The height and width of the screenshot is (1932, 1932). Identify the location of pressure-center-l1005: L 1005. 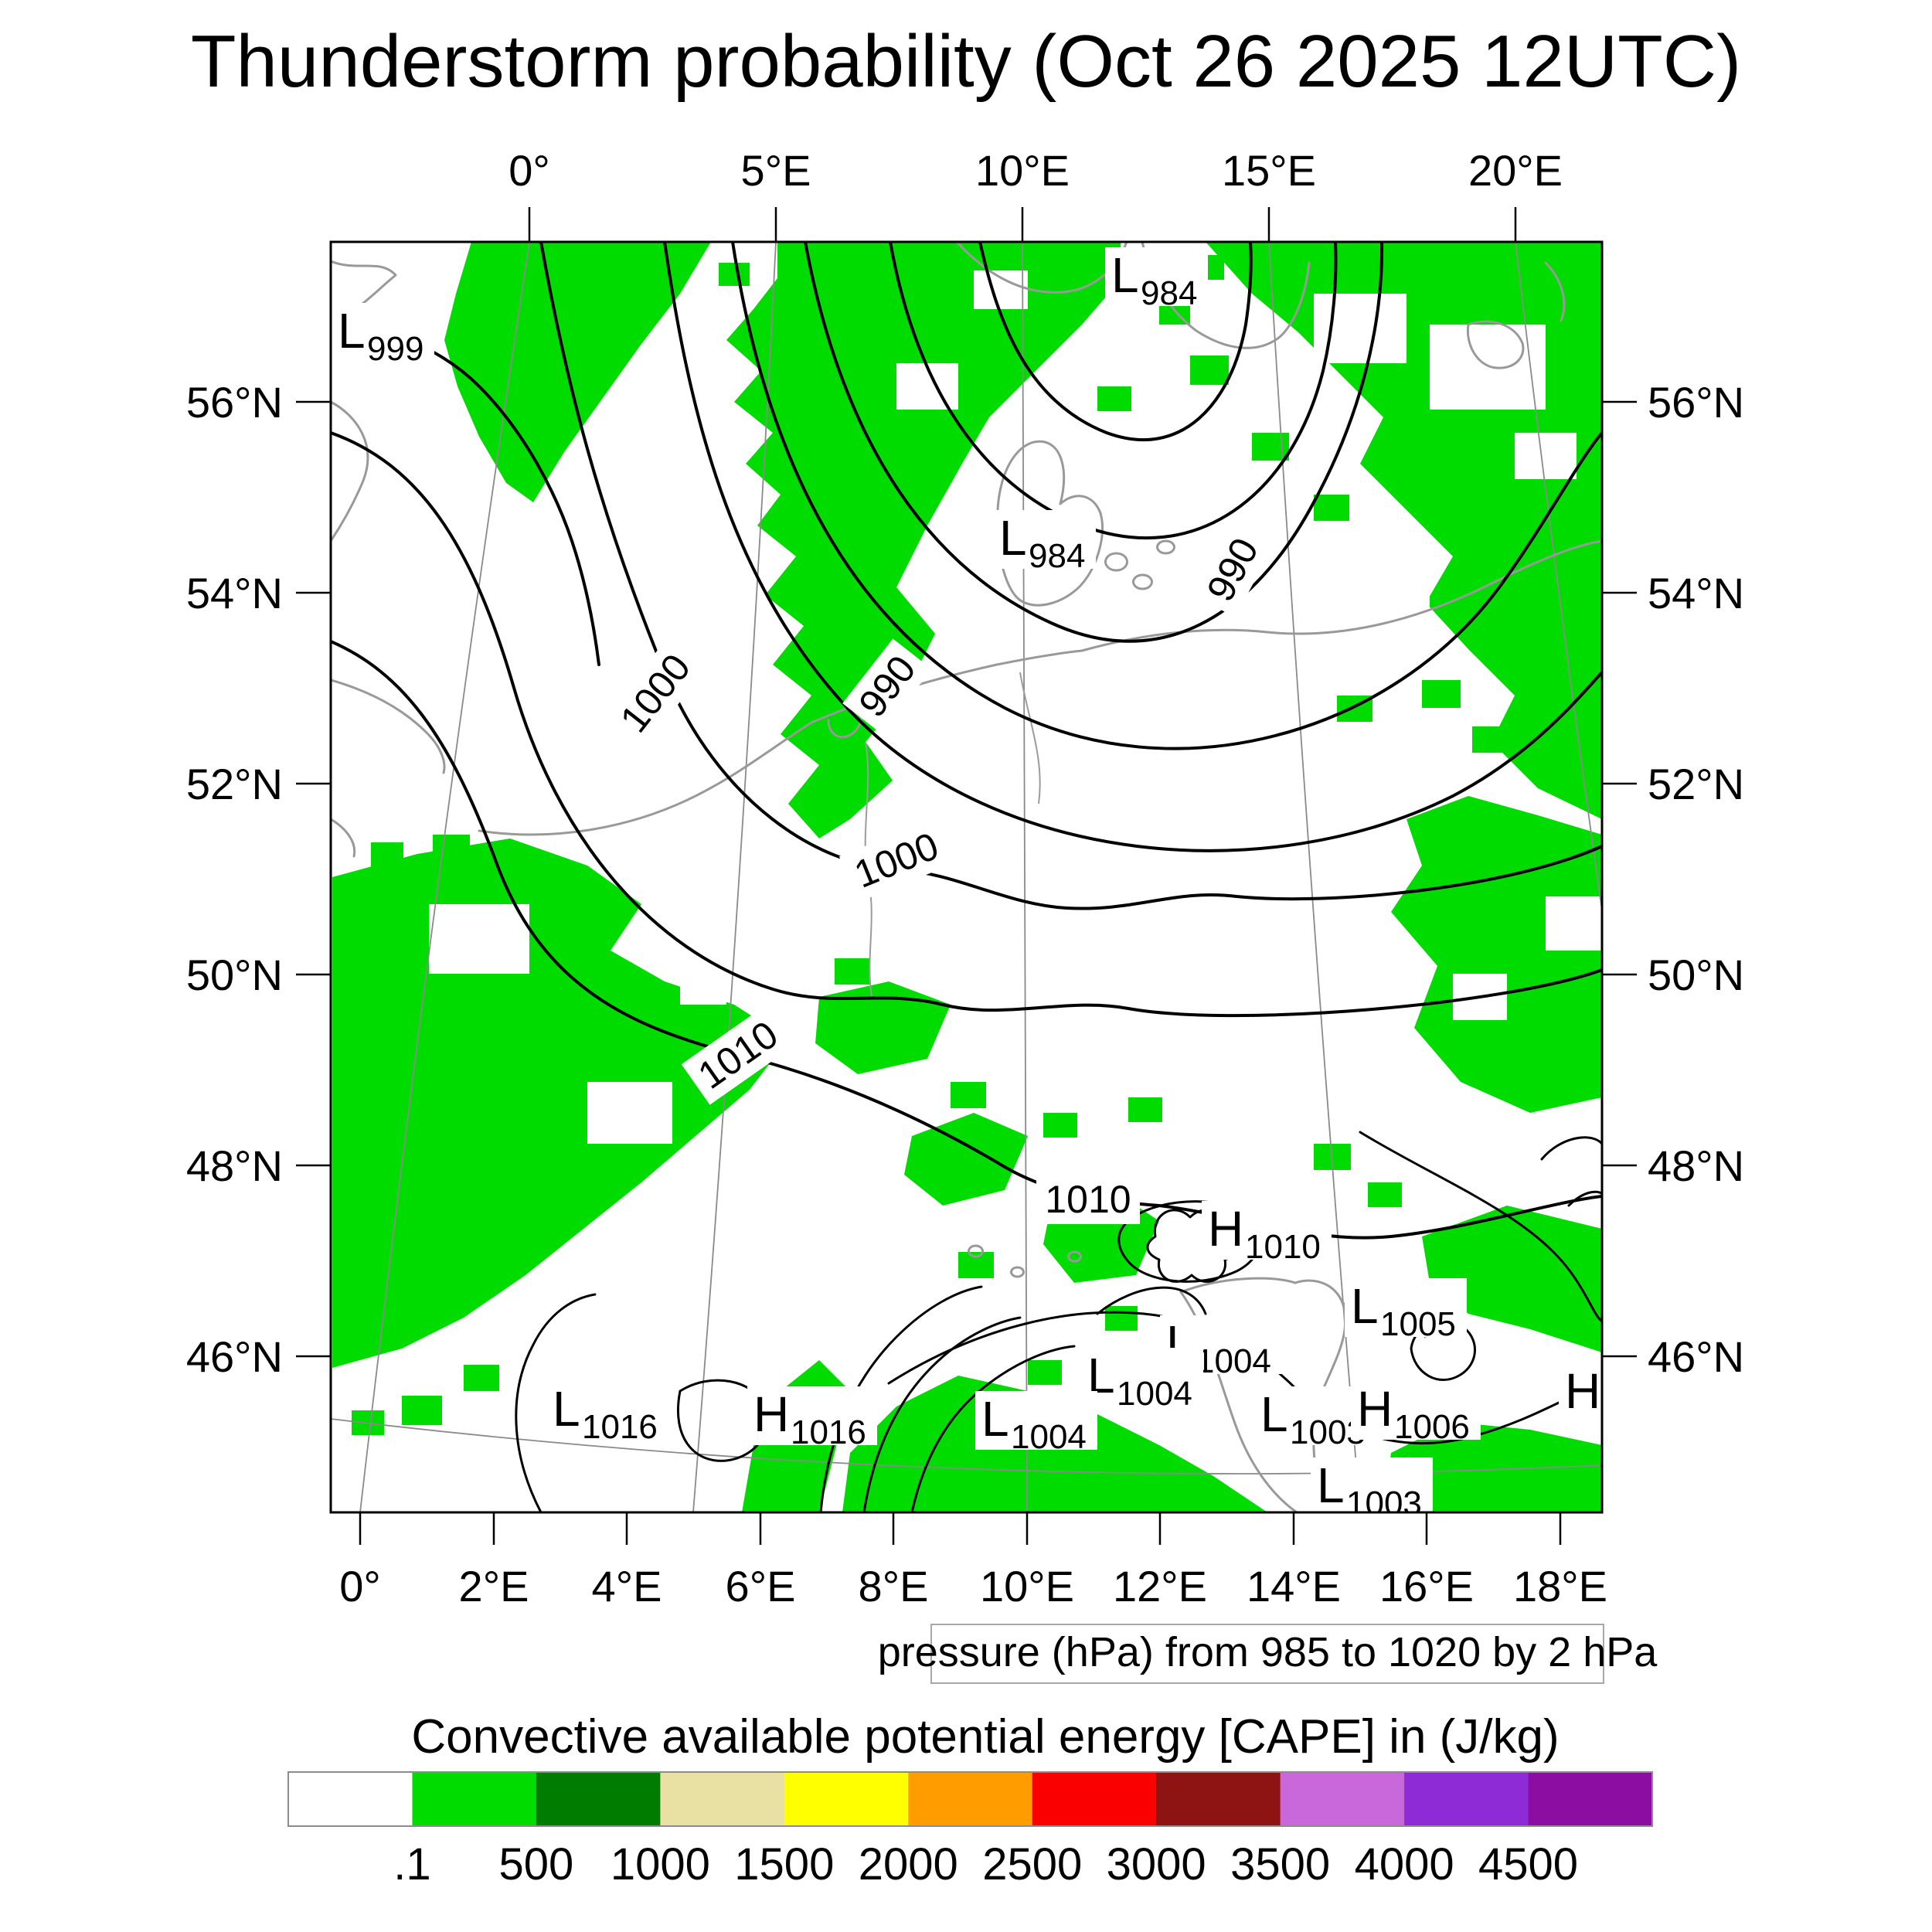
(1406, 1311).